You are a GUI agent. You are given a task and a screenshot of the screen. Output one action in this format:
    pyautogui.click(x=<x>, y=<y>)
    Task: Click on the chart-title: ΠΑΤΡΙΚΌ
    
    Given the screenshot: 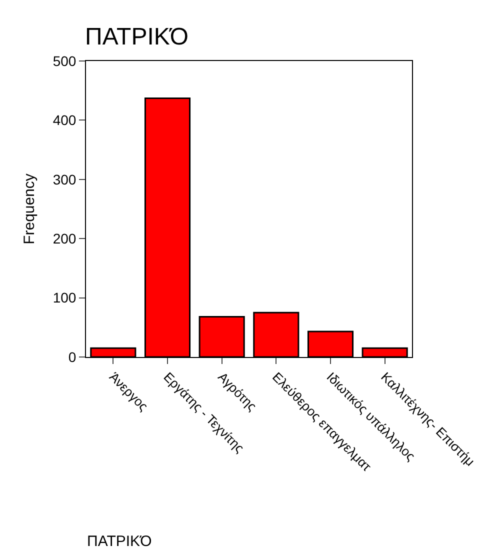 What is the action you would take?
    pyautogui.click(x=136, y=36)
    